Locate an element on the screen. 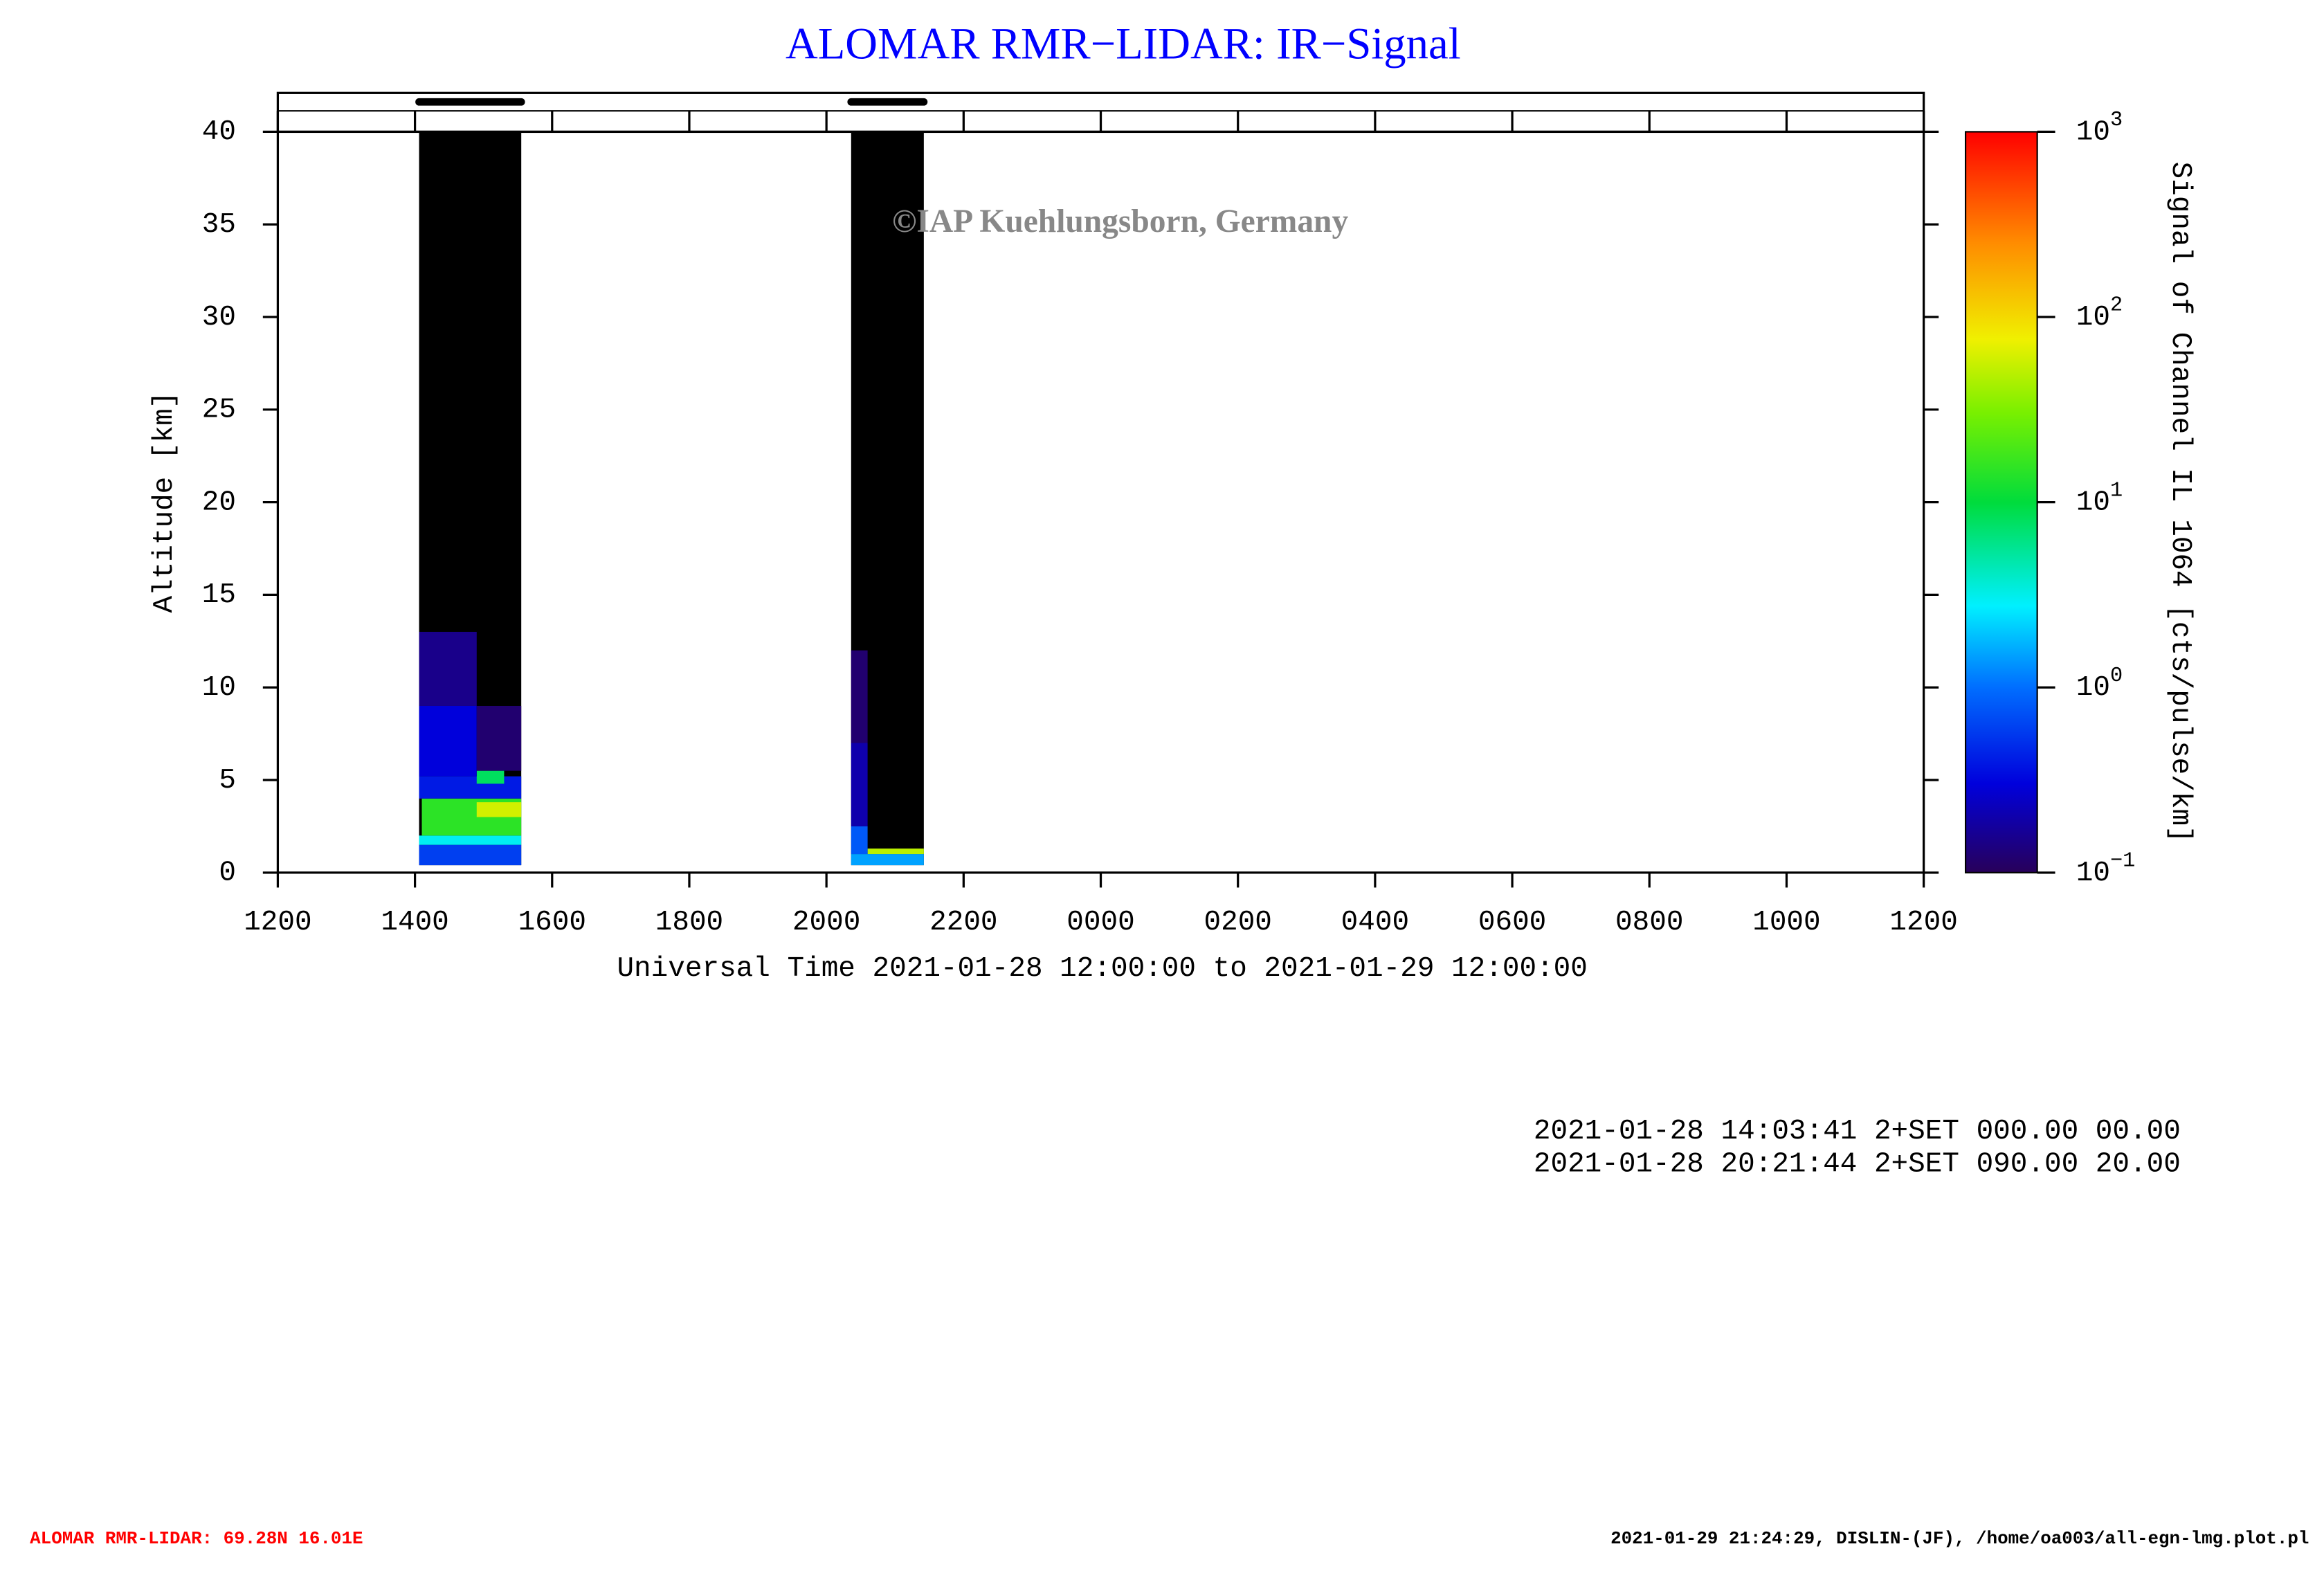 Image resolution: width=2324 pixels, height=1569 pixels. x-tick-label: 1800 is located at coordinates (689, 922).